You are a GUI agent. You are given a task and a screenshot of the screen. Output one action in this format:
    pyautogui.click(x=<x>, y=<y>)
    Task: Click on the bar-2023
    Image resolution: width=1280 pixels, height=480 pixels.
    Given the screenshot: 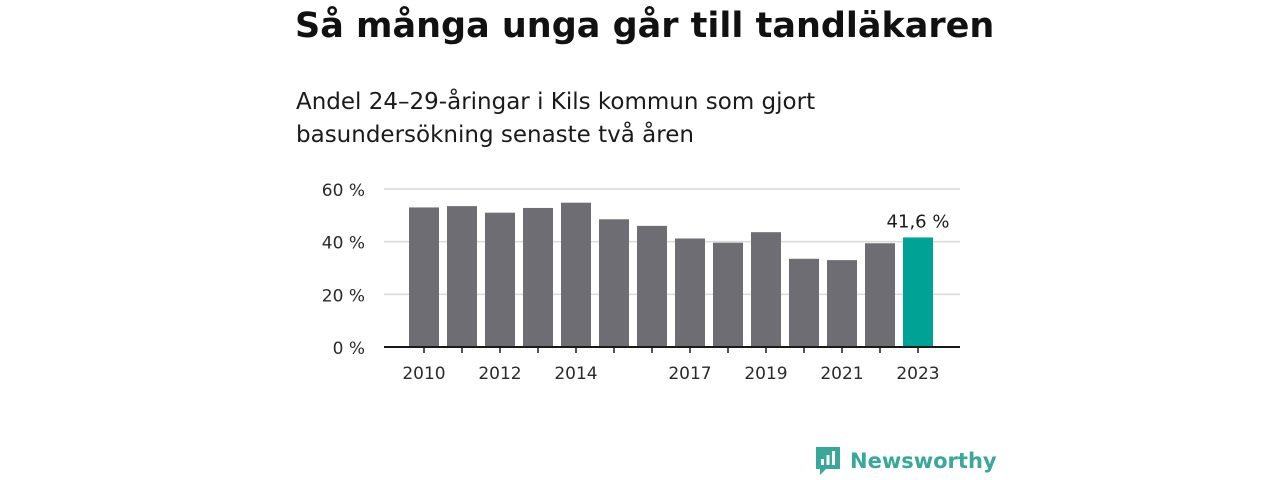 What is the action you would take?
    pyautogui.click(x=918, y=292)
    